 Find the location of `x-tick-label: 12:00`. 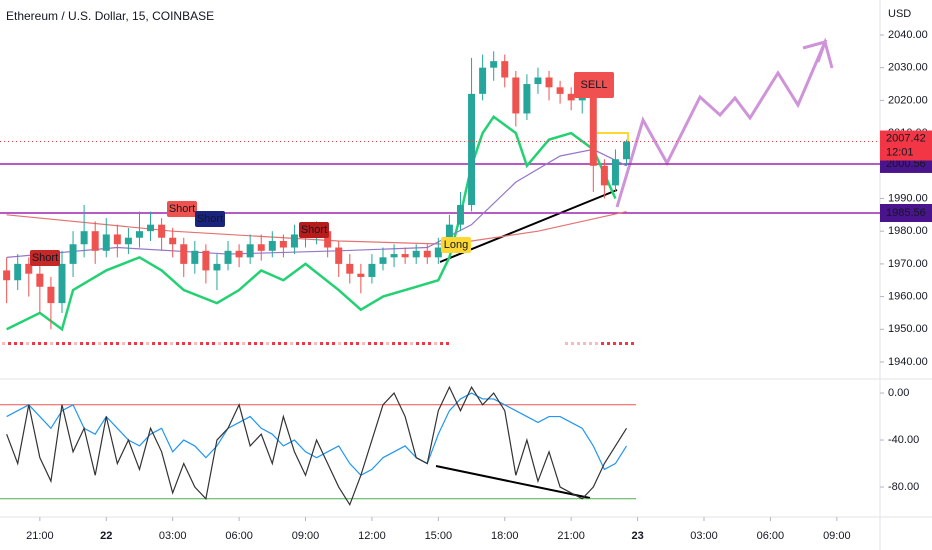

x-tick-label: 12:00 is located at coordinates (372, 536).